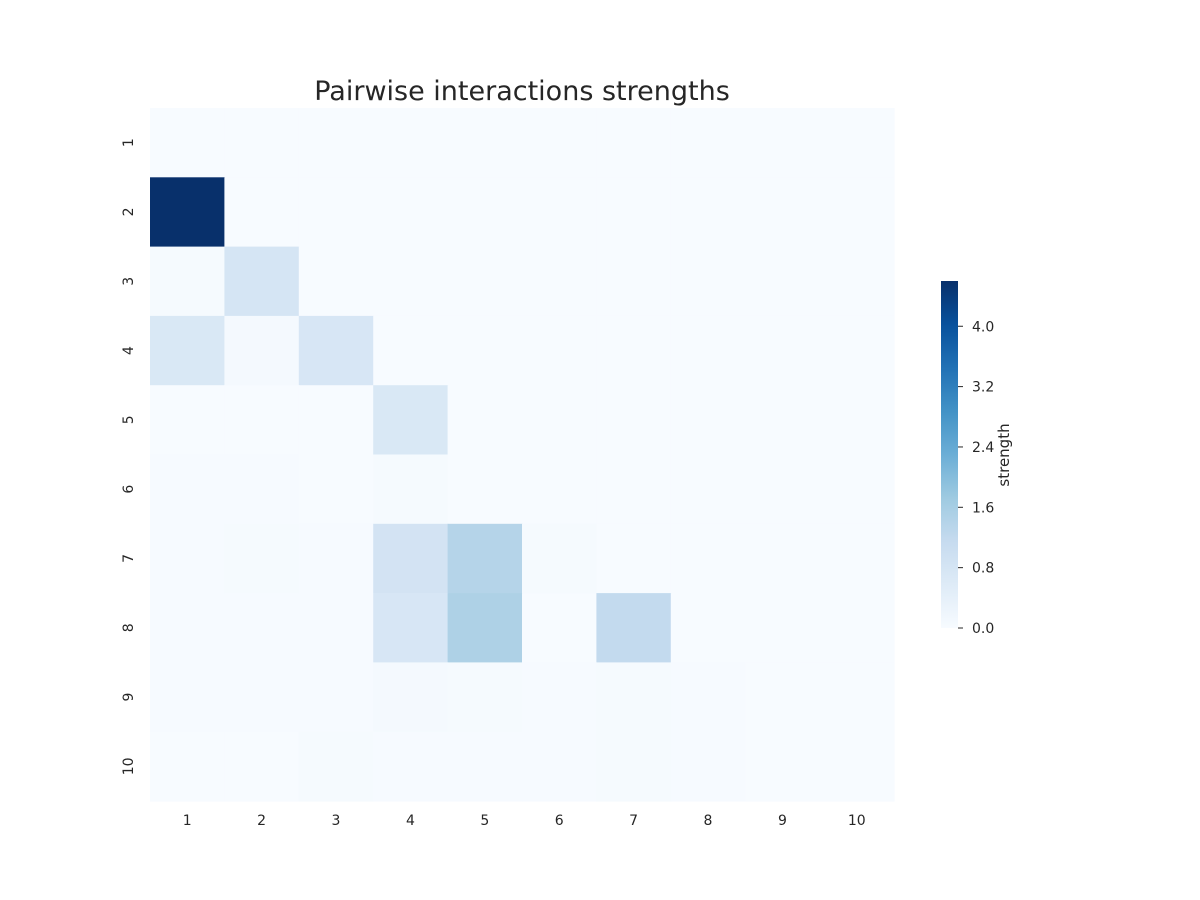 This screenshot has height=900, width=1200. What do you see at coordinates (187, 281) in the screenshot?
I see `heatmap-cell-r3-c1` at bounding box center [187, 281].